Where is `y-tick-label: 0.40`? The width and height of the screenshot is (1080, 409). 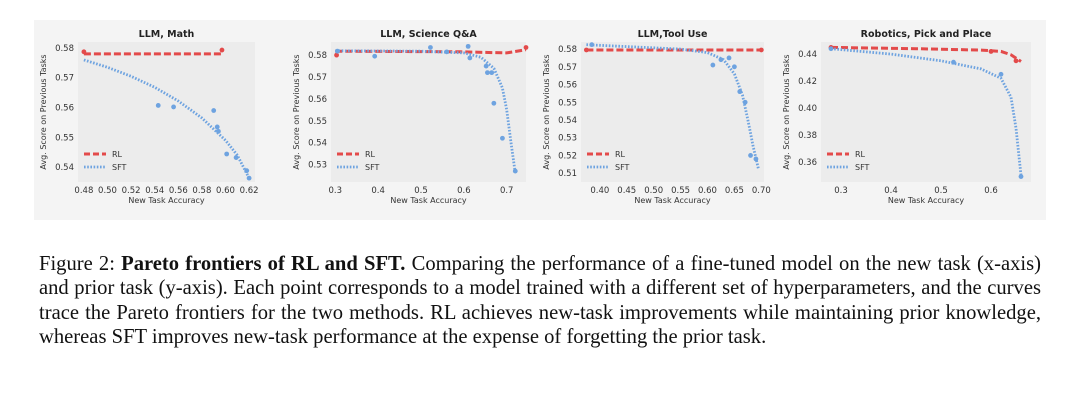
y-tick-label: 0.40 is located at coordinates (807, 109).